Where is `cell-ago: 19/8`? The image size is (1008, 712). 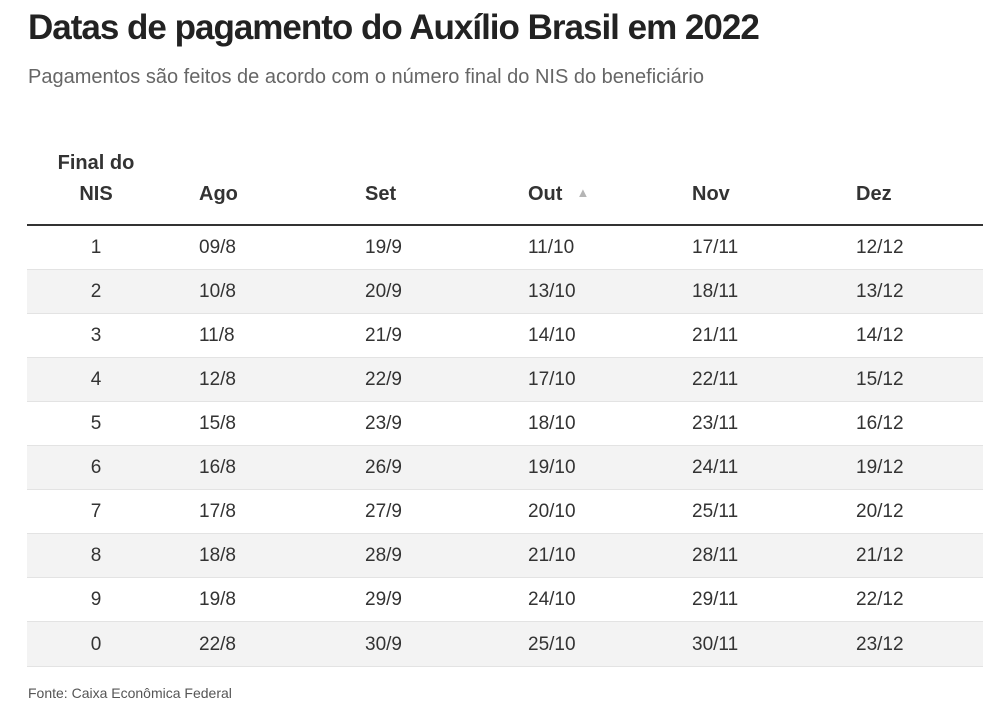
cell-ago: 19/8 is located at coordinates (248, 599).